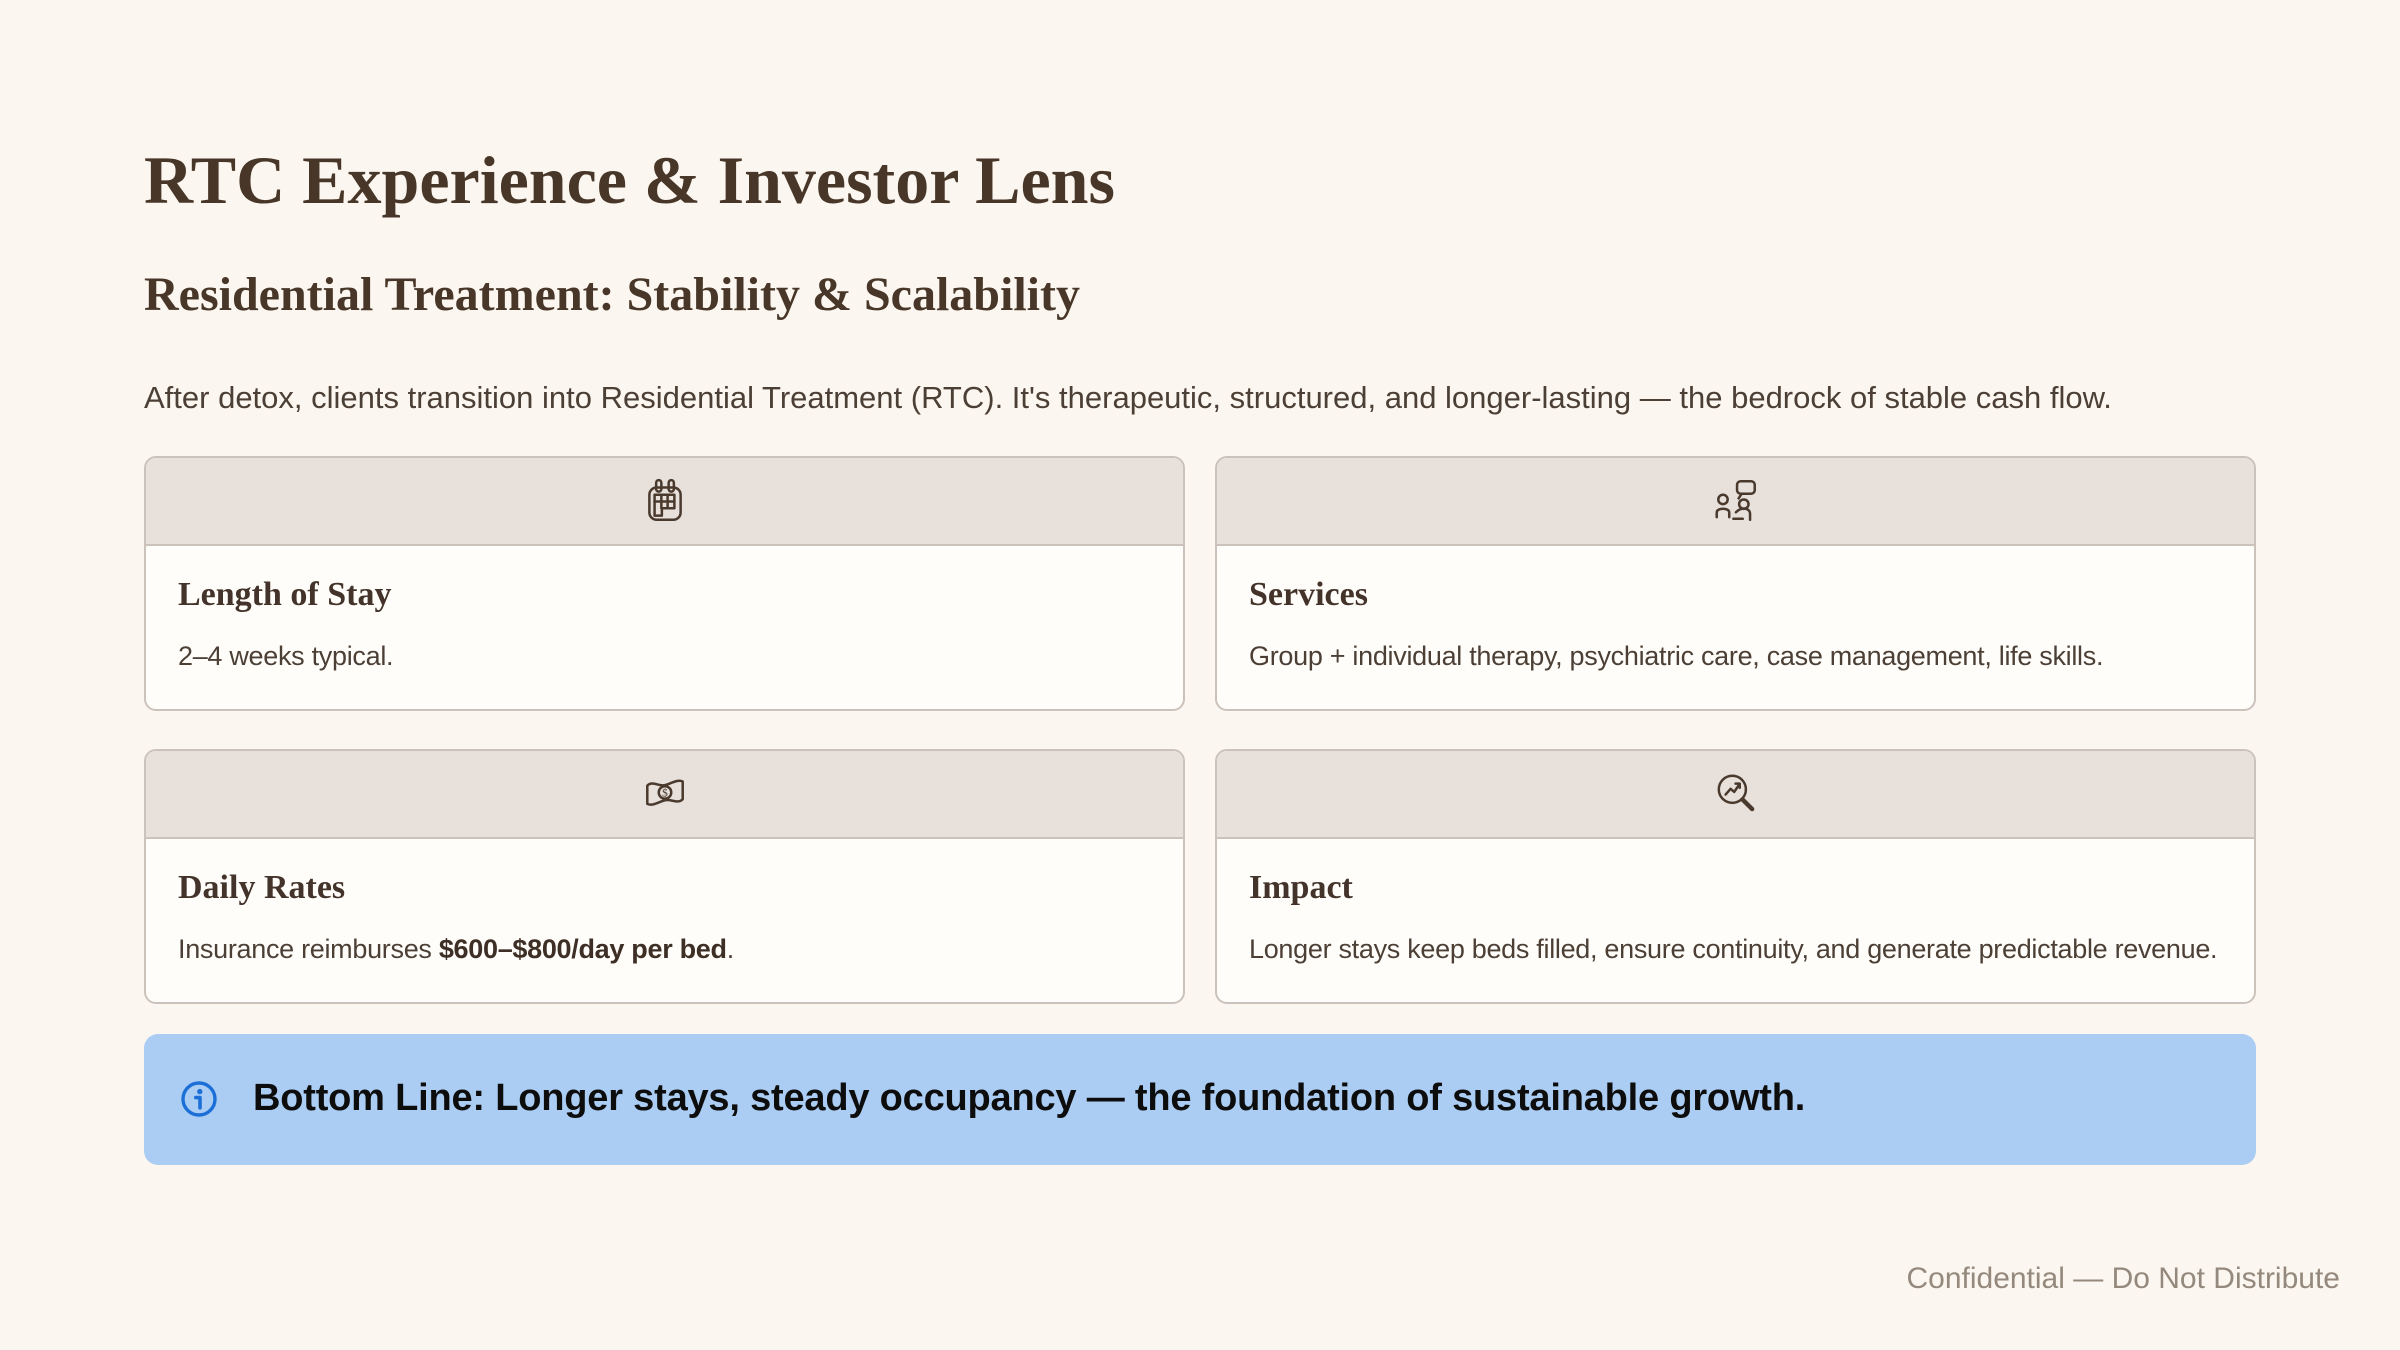 The height and width of the screenshot is (1350, 2400). I want to click on page-title: RTC Experience & Investor Lens, so click(629, 180).